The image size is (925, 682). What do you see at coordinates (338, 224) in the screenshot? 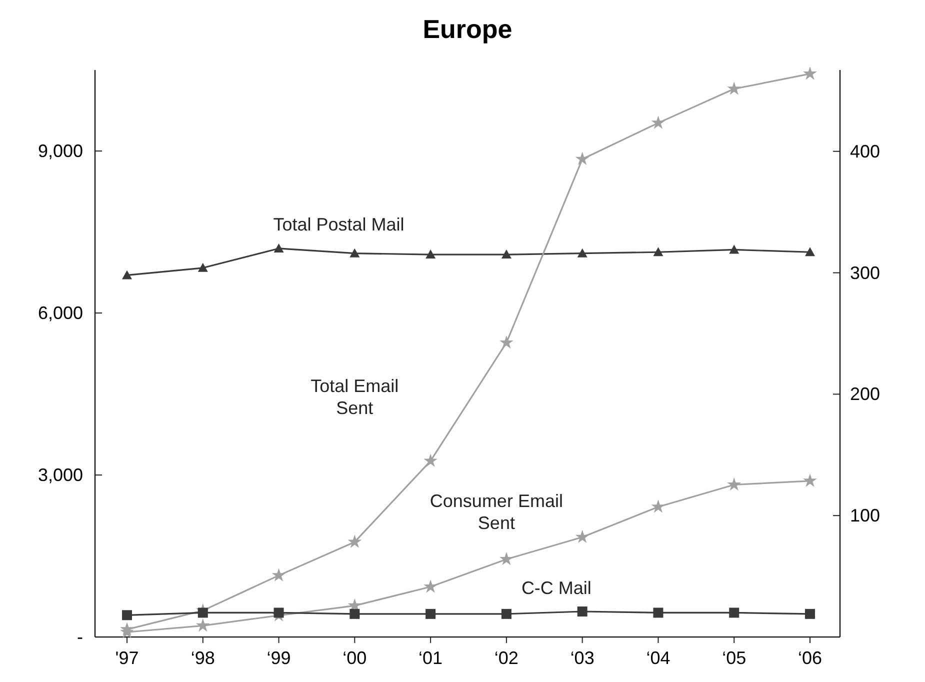
I see `series-label: Total Postal Mail` at bounding box center [338, 224].